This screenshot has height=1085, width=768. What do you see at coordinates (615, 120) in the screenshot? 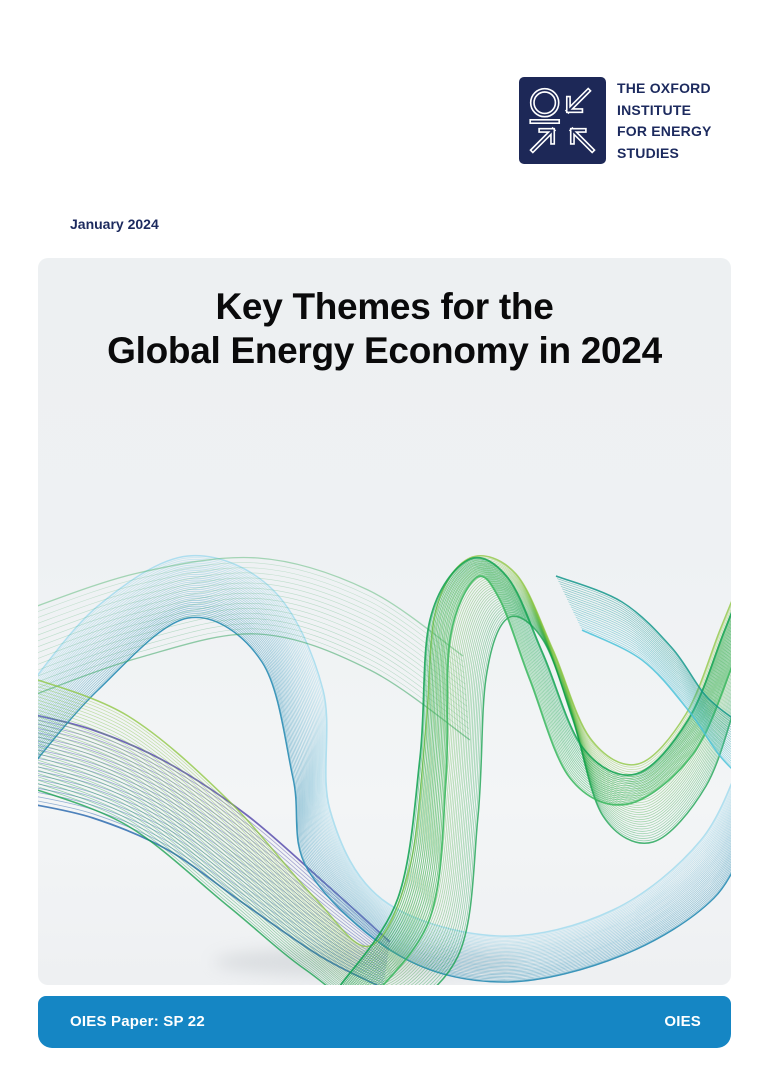
I see `org-logo: THE OXFORD INSTITUTE FOR ENERGY STUDIES` at bounding box center [615, 120].